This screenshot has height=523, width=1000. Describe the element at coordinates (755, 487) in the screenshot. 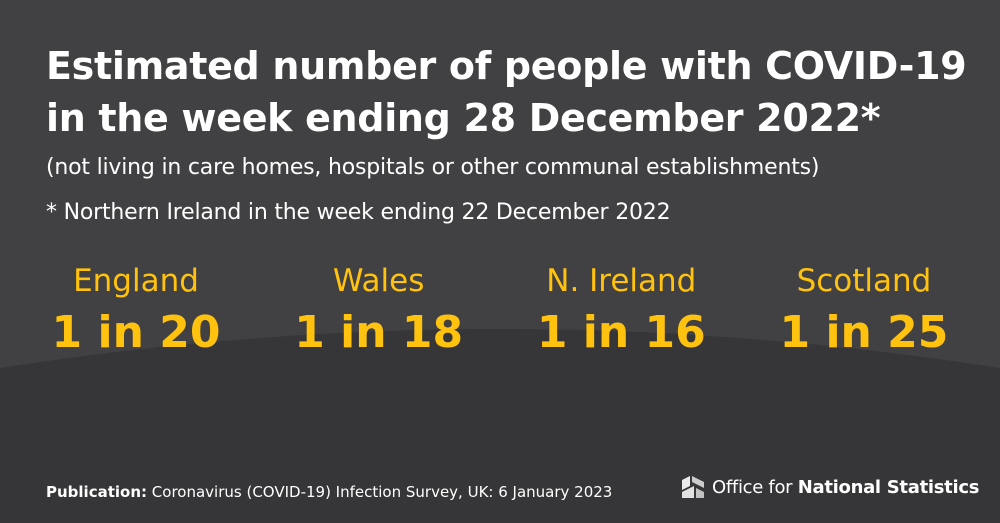

I see `logo-text-regular: Office for` at that location.